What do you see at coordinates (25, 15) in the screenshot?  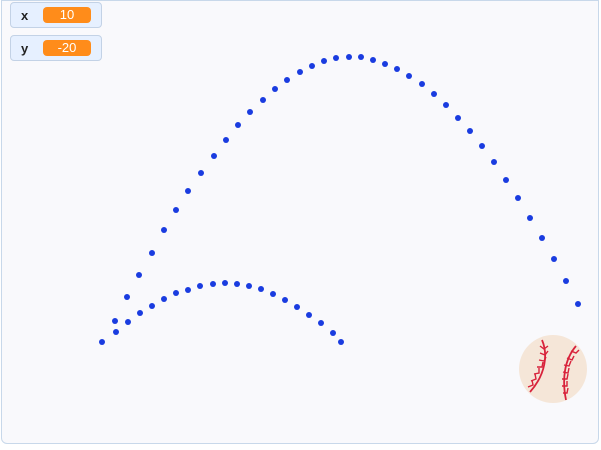 I see `variable-name-x: x` at bounding box center [25, 15].